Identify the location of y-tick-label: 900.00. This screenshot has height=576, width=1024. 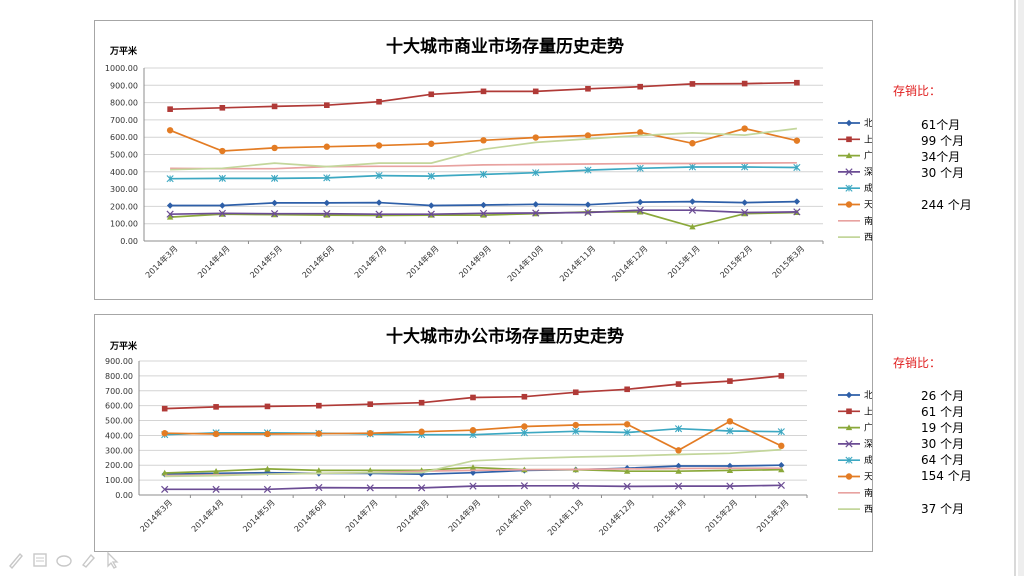
(124, 85).